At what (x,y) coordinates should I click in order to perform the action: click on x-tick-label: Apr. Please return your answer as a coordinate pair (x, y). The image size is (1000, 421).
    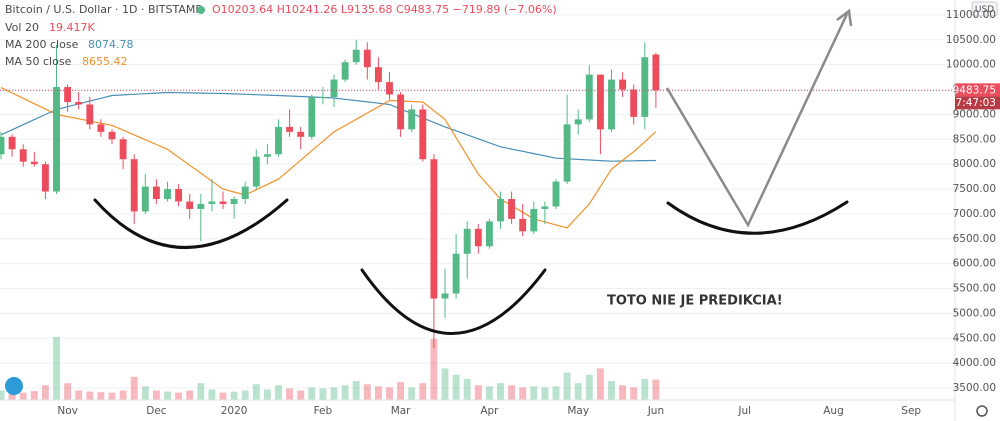
    Looking at the image, I should click on (489, 411).